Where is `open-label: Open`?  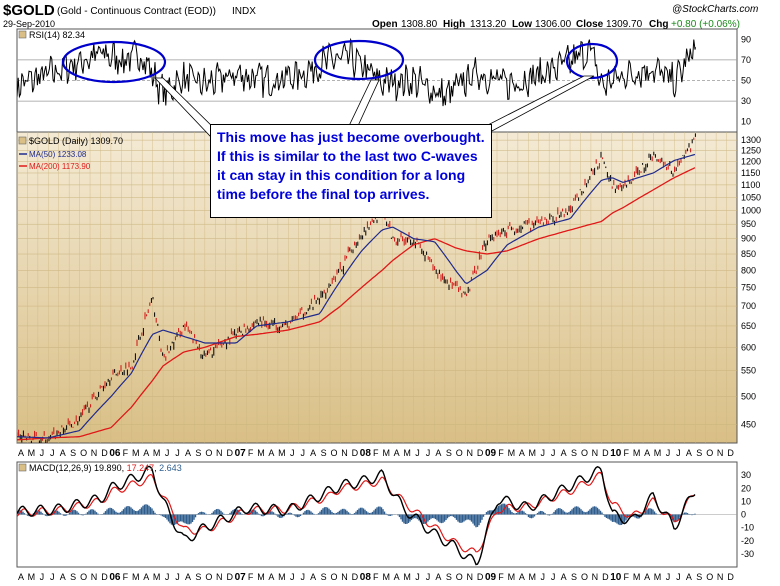
open-label: Open is located at coordinates (385, 24).